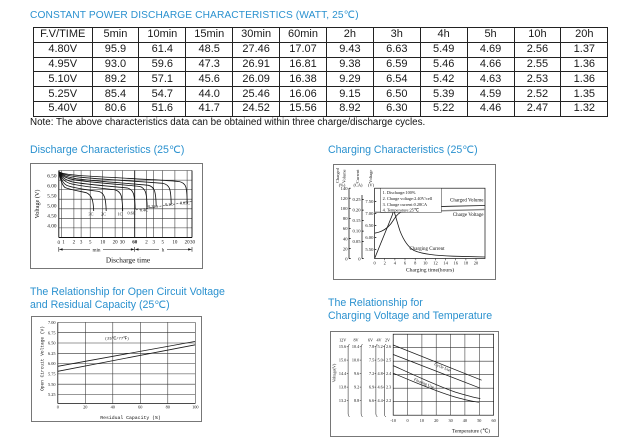  I want to click on svg-text: Voltage(V), so click(334, 372).